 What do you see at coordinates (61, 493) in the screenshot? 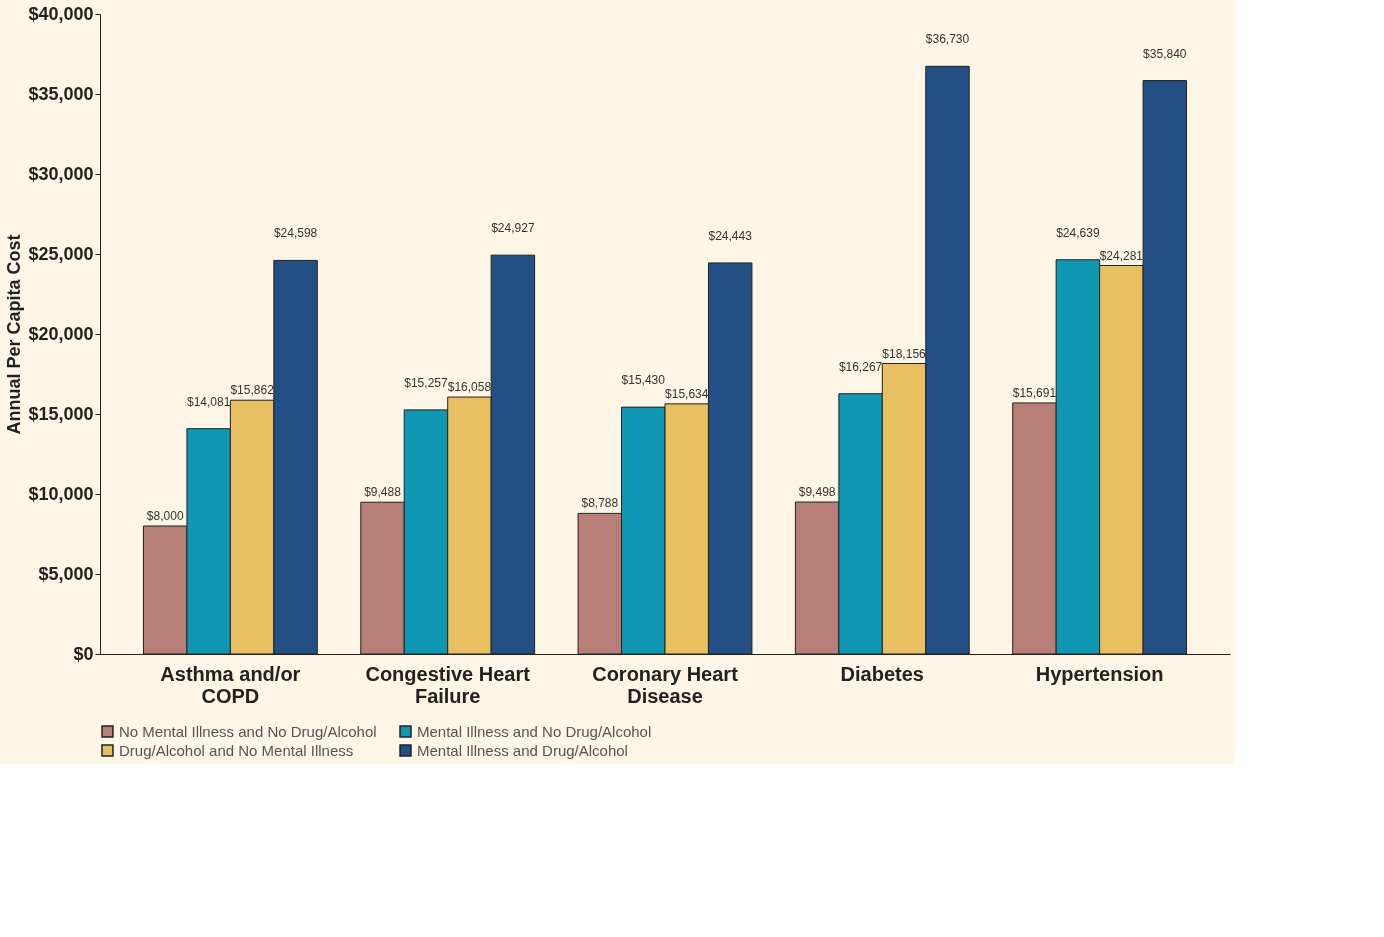
I see `y-tick-label: $10,000` at bounding box center [61, 493].